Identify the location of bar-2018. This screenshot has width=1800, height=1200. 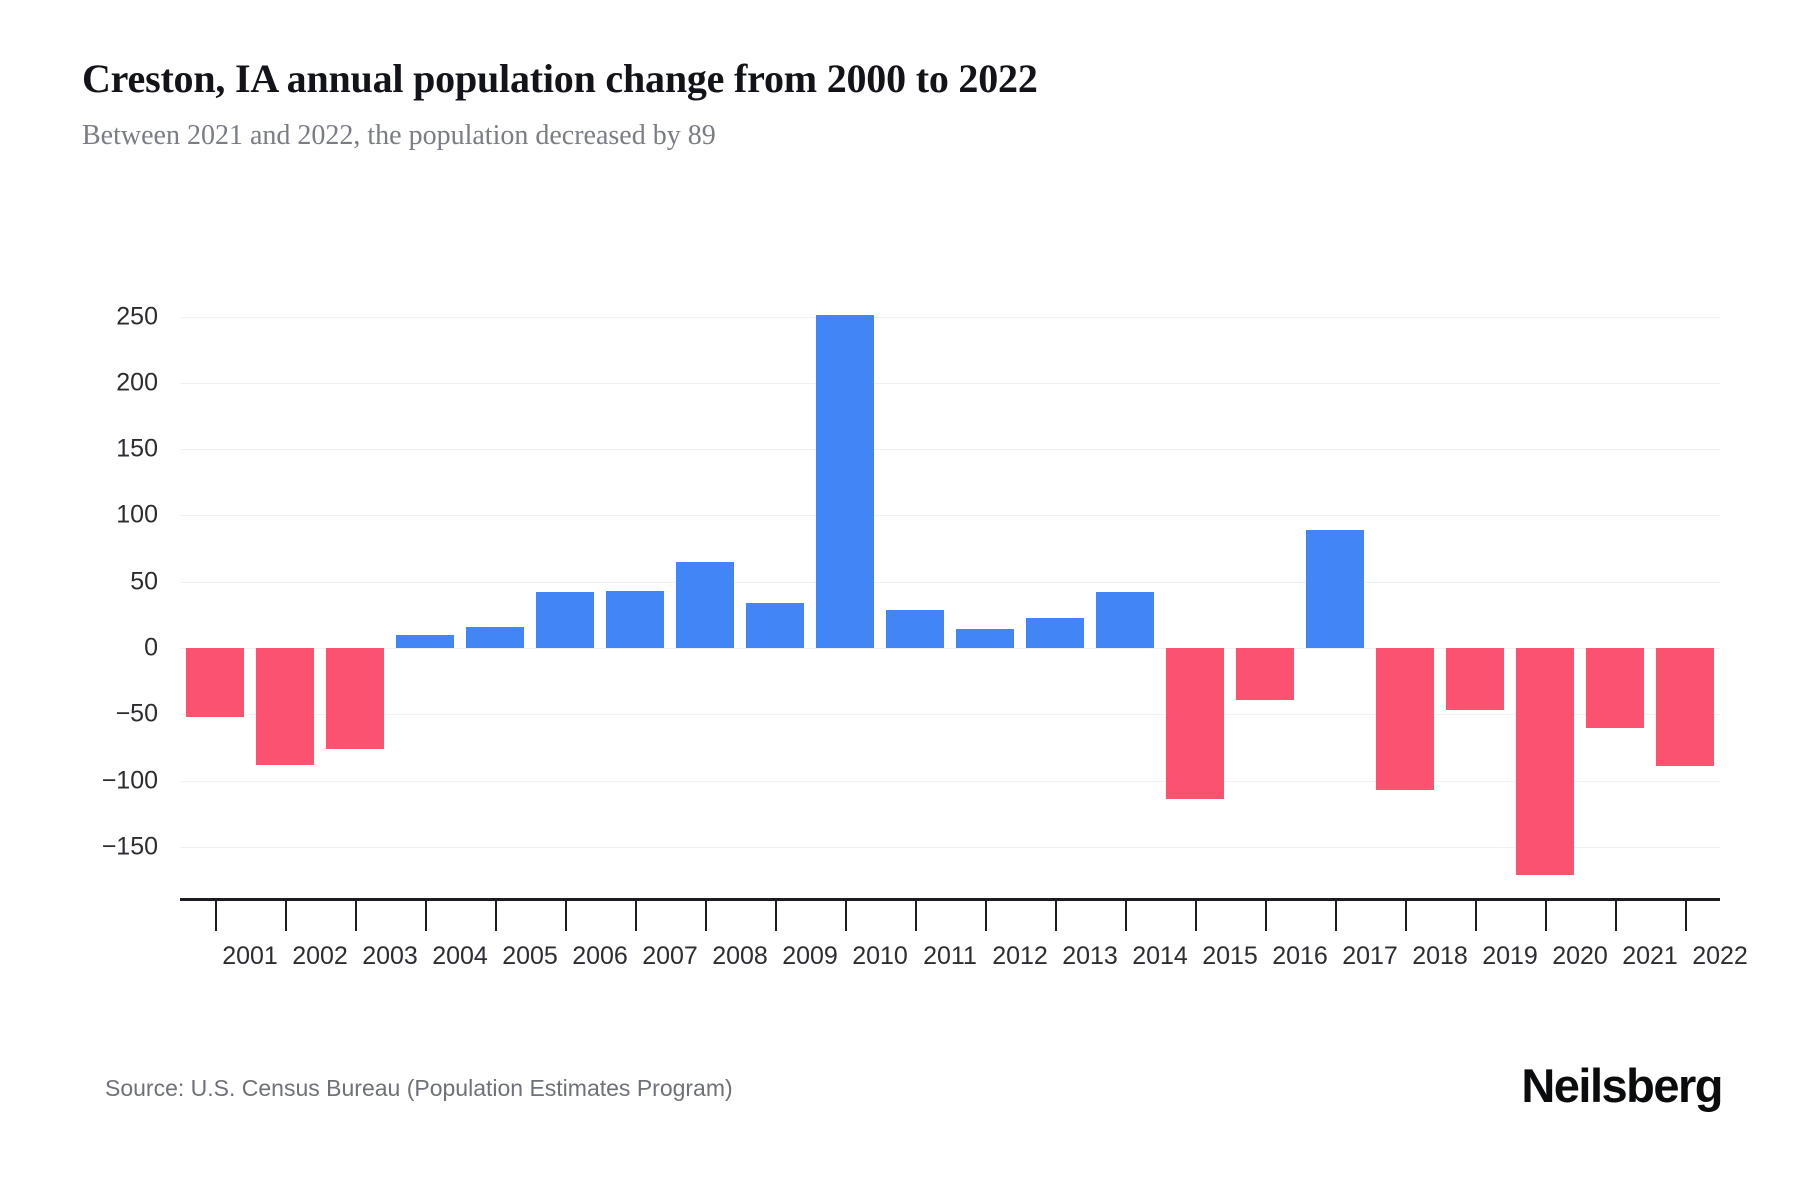
(1405, 719).